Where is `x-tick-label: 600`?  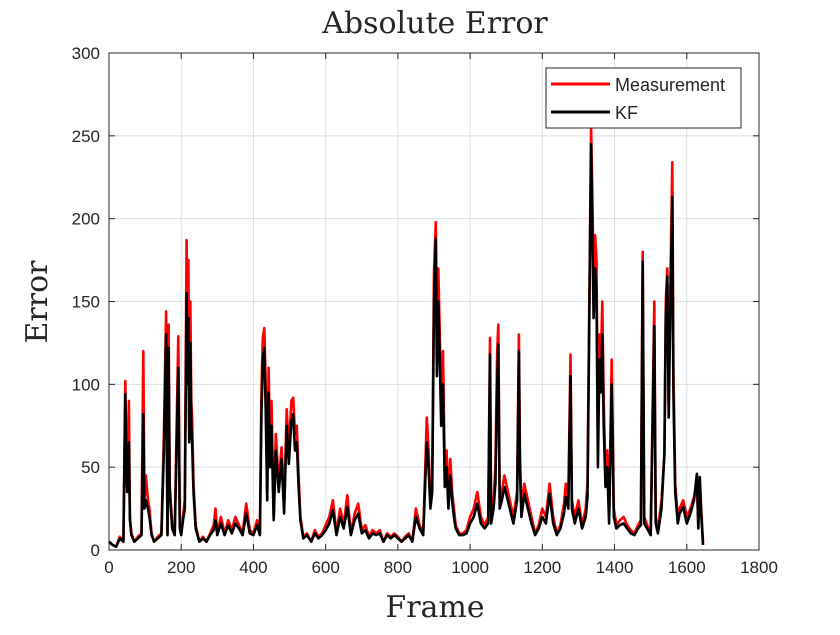 x-tick-label: 600 is located at coordinates (325, 567).